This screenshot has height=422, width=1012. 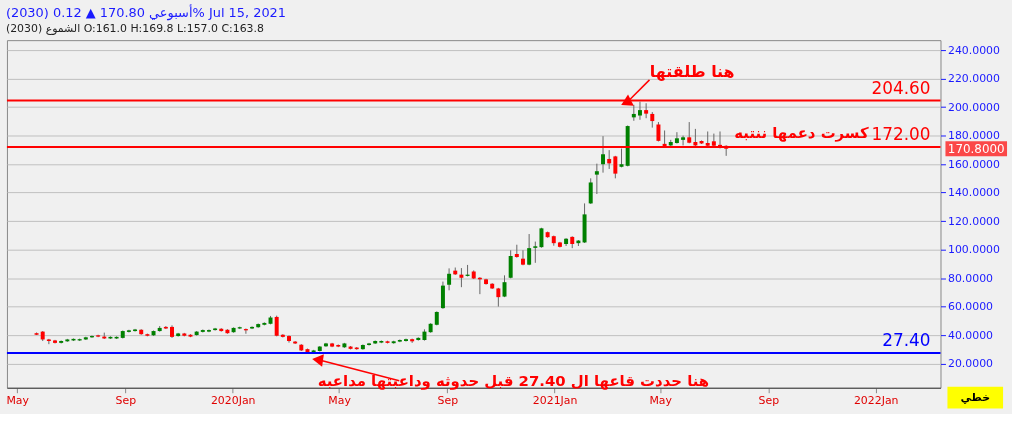 What do you see at coordinates (974, 221) in the screenshot?
I see `y-tick-label: 120.0000` at bounding box center [974, 221].